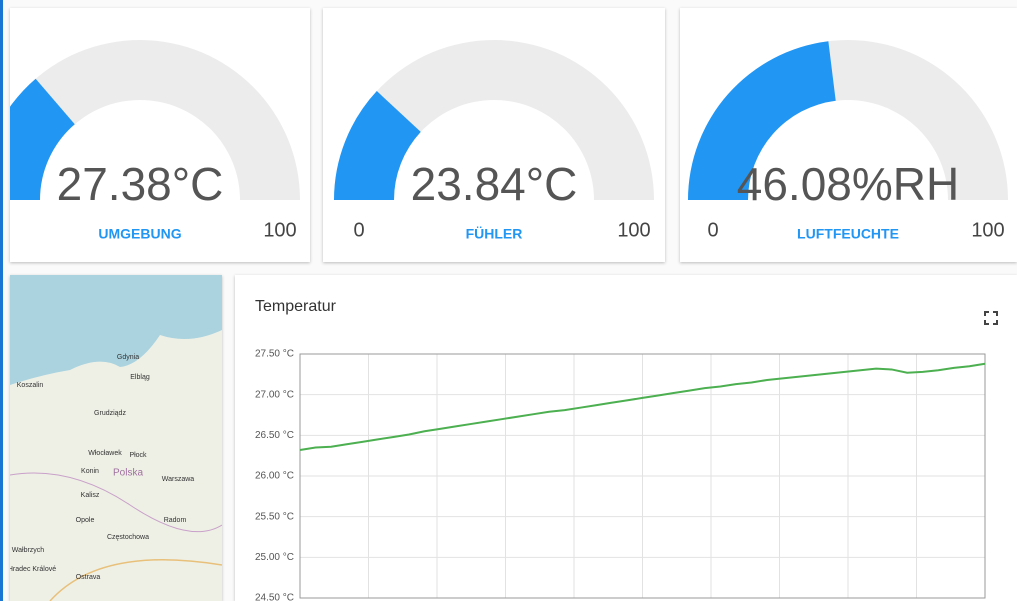  What do you see at coordinates (494, 234) in the screenshot?
I see `gauge-label: FÜHLER` at bounding box center [494, 234].